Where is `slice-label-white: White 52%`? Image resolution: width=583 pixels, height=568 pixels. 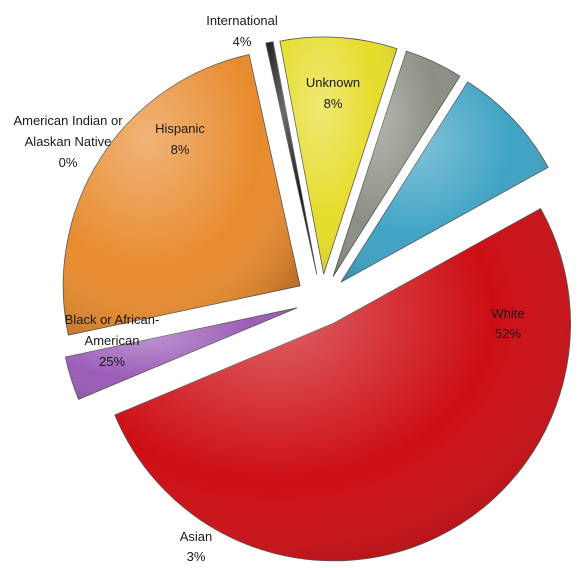
slice-label-white: White 52% is located at coordinates (507, 323).